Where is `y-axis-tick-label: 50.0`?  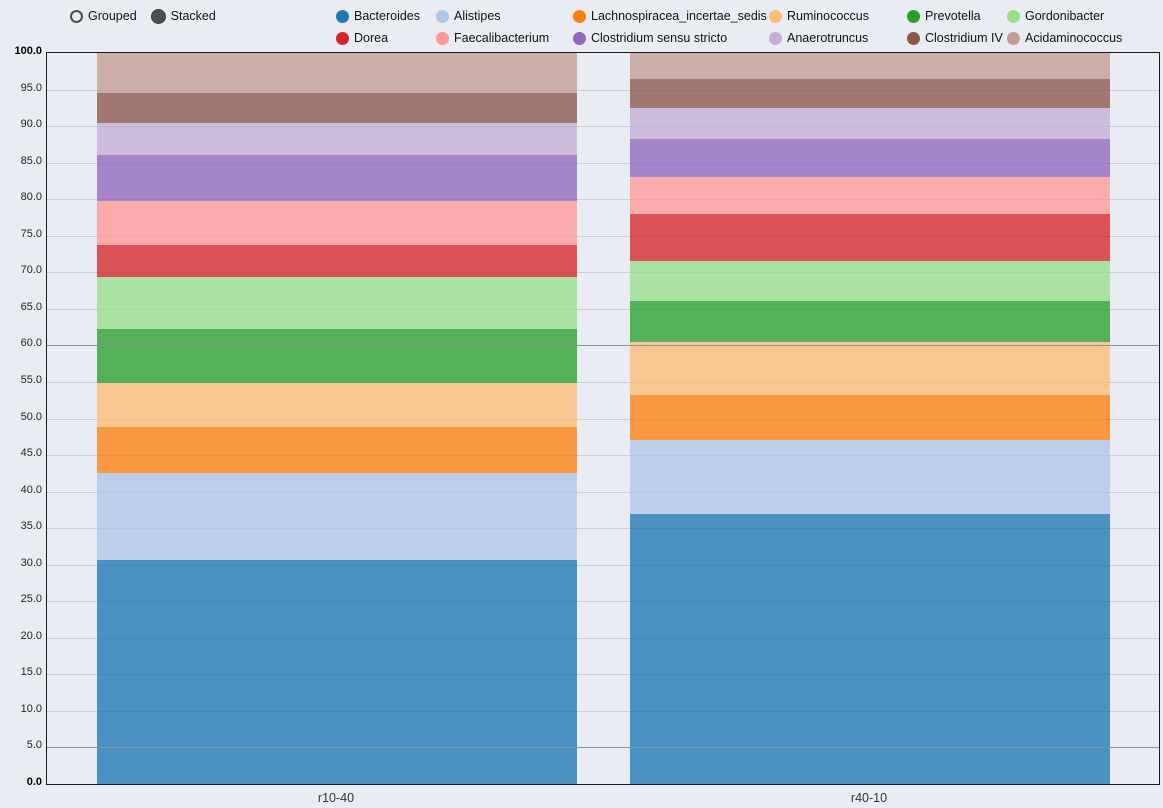
y-axis-tick-label: 50.0 is located at coordinates (31, 416).